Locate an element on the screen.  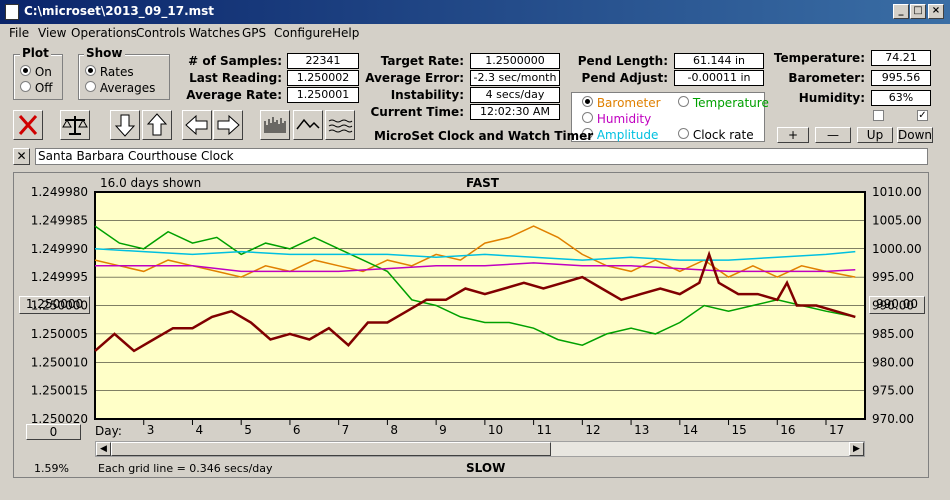
maximize-button: □ is located at coordinates (918, 11).